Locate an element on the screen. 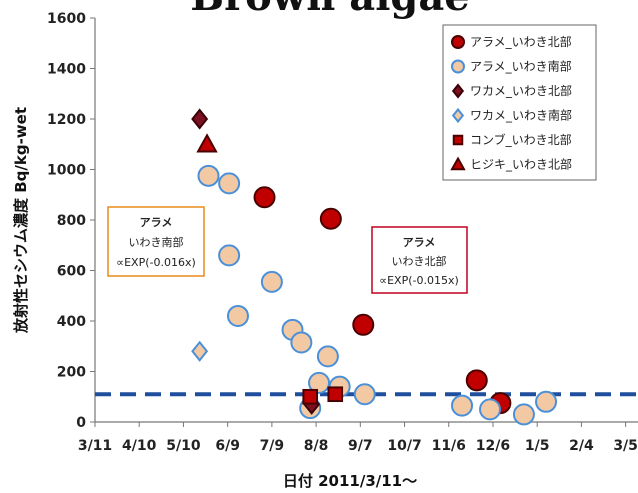 The width and height of the screenshot is (638, 493). annotation-south-formula: ∝EXP(-0.016x) is located at coordinates (156, 262).